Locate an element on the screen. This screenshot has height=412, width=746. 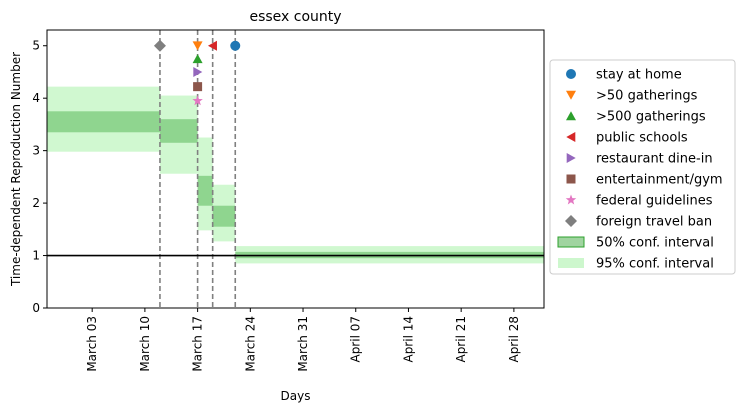
legend-swatch-ci95 is located at coordinates (571, 263).